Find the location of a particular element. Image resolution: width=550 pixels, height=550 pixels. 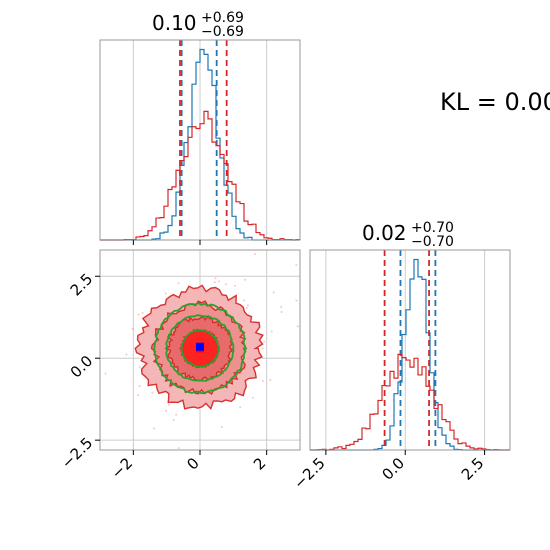

blue-median-marker is located at coordinates (200, 346).